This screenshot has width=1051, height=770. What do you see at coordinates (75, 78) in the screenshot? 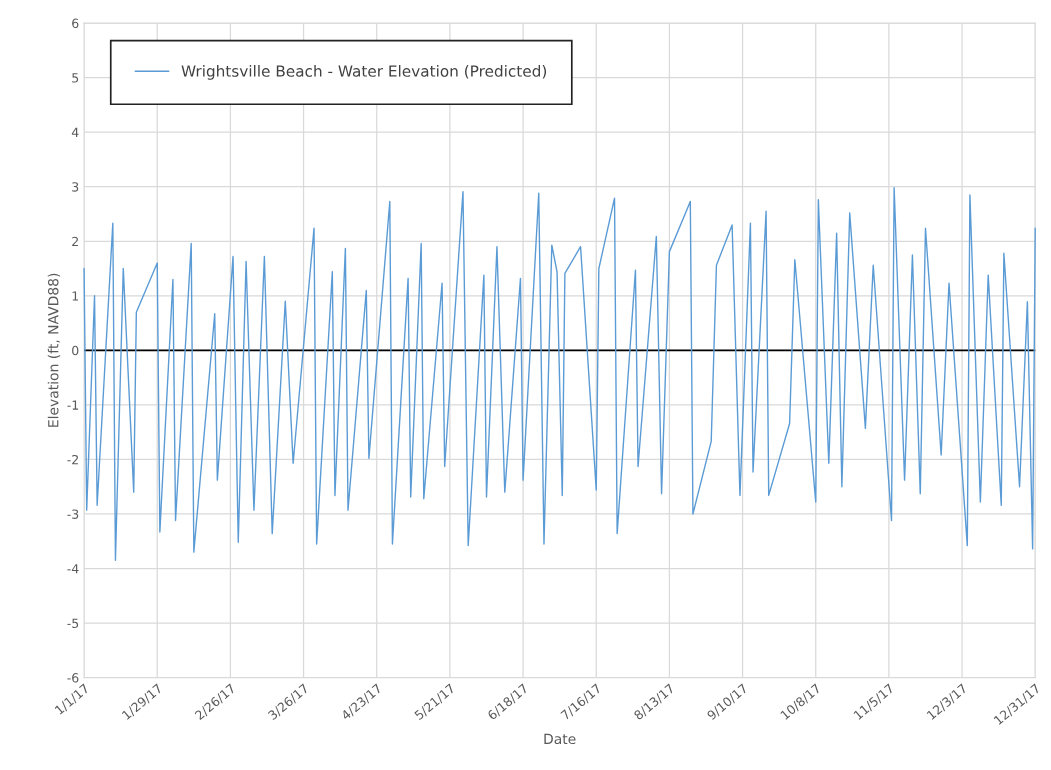
I see `y-tick-label: 5` at bounding box center [75, 78].